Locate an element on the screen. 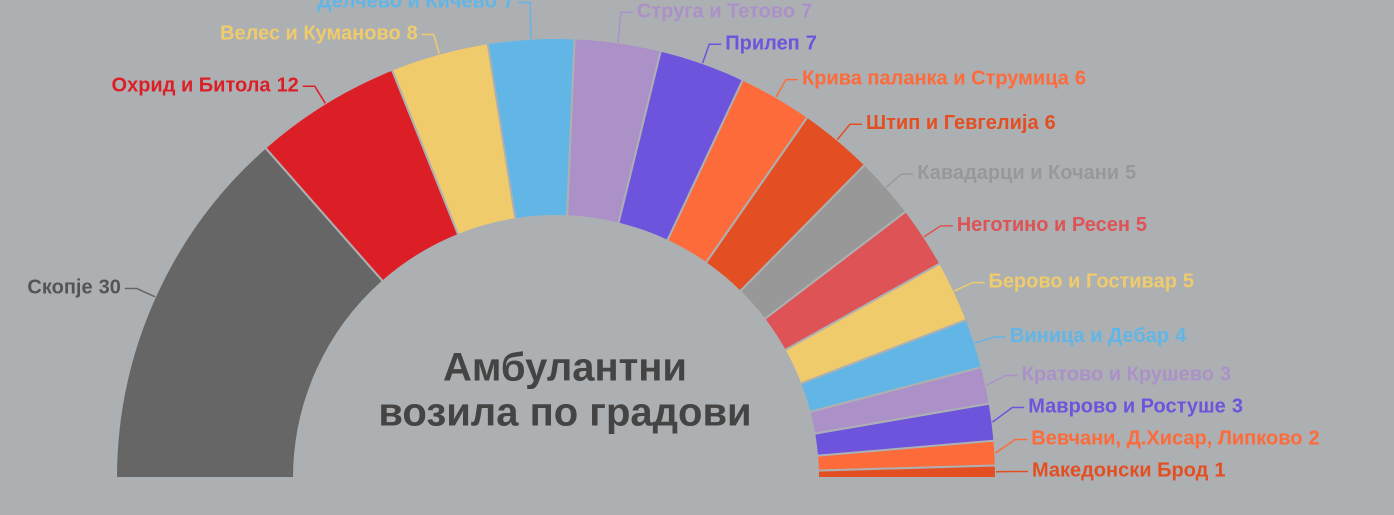 This screenshot has height=515, width=1394. value-label: 12 is located at coordinates (288, 86).